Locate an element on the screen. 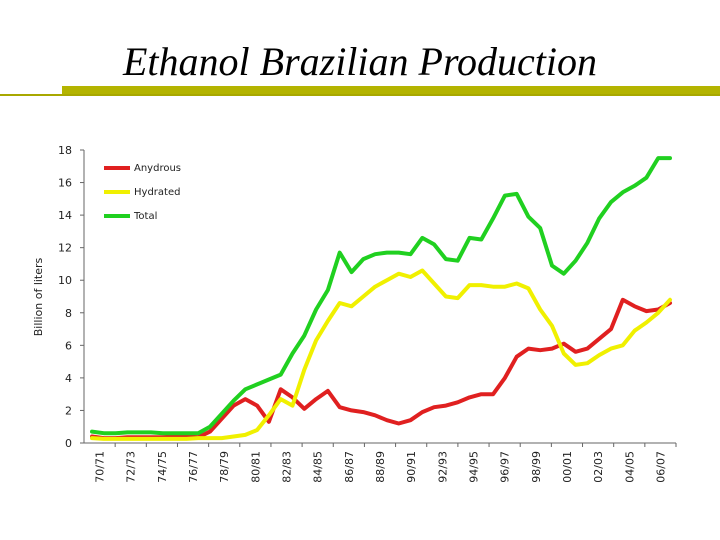 The height and width of the screenshot is (540, 720). y-tick-label: 2 is located at coordinates (68, 410).